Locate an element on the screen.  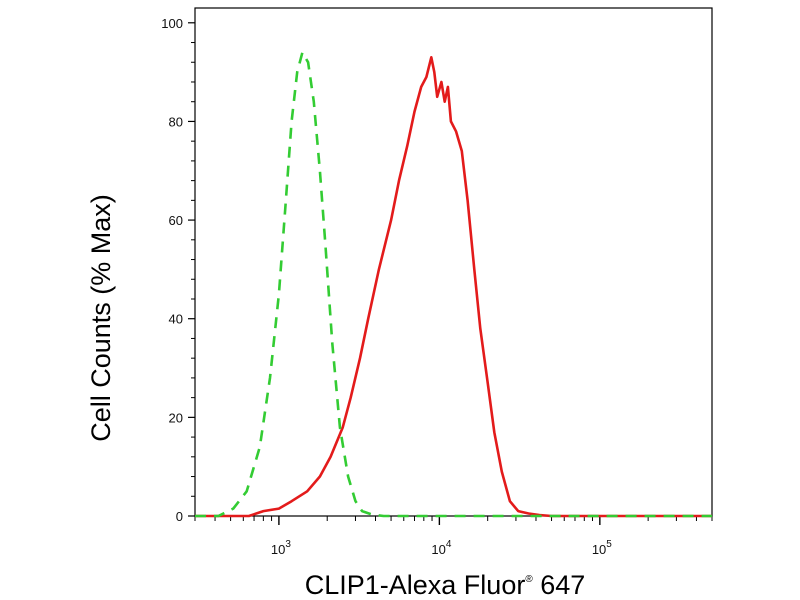
y-tick-label: 100 is located at coordinates (172, 23).